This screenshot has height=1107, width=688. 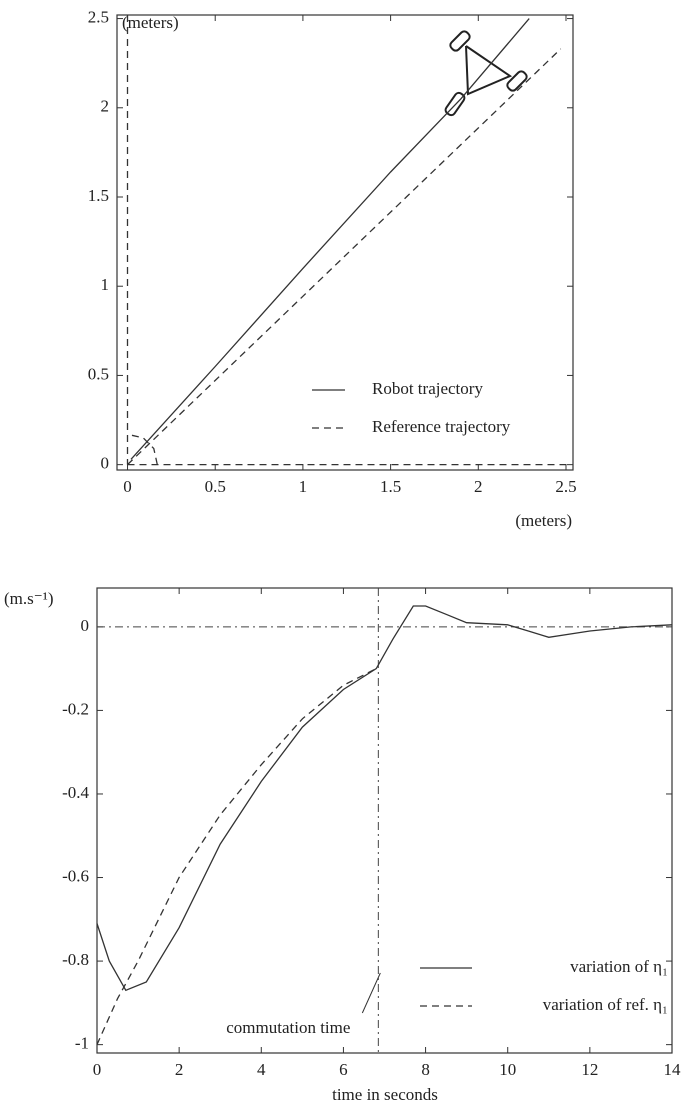 What do you see at coordinates (589, 1069) in the screenshot?
I see `x-tick-label: 12` at bounding box center [589, 1069].